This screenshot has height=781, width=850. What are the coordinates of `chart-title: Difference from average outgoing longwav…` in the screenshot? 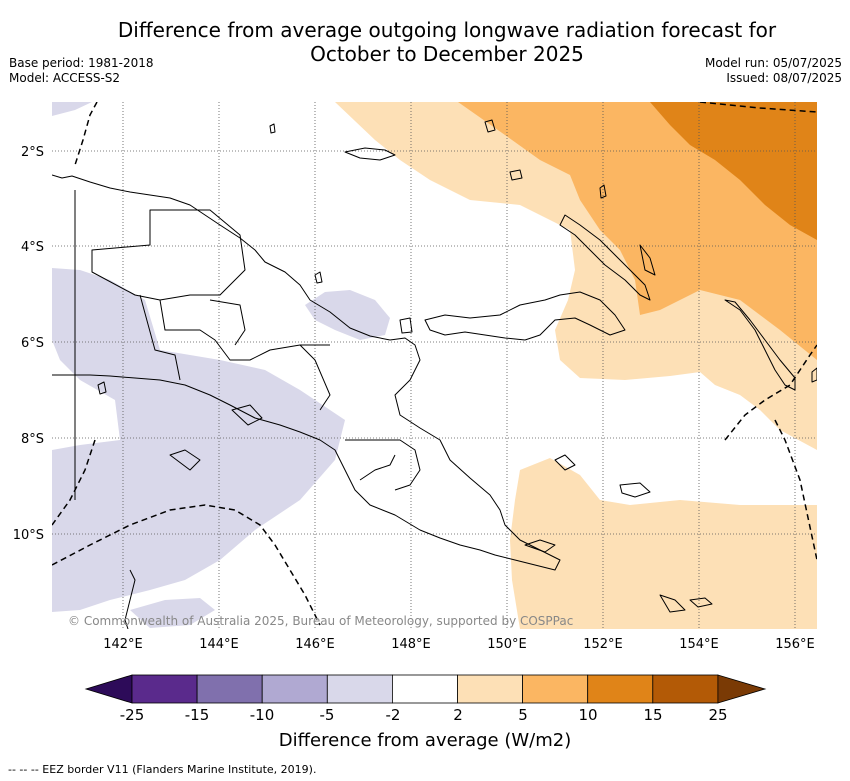 It's located at (425, 42).